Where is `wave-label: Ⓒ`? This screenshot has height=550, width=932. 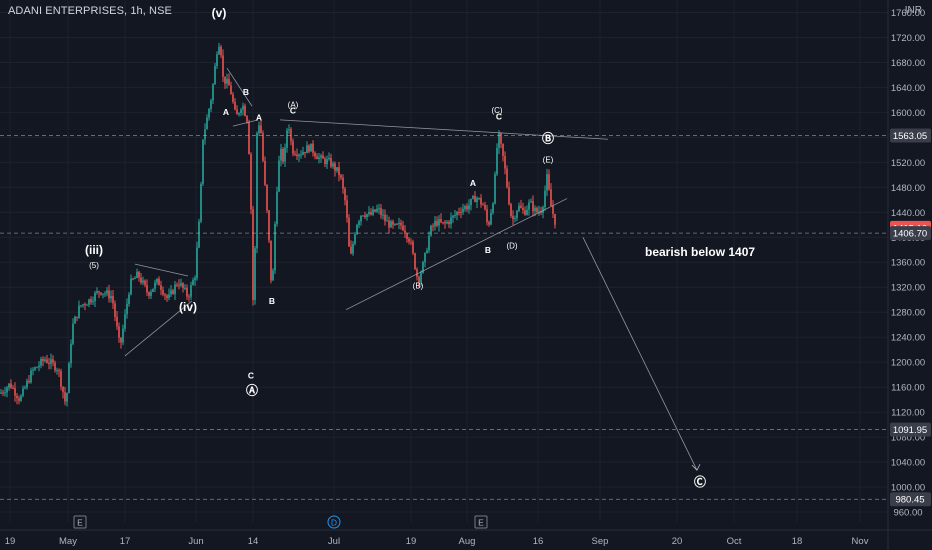 wave-label: Ⓒ is located at coordinates (700, 481).